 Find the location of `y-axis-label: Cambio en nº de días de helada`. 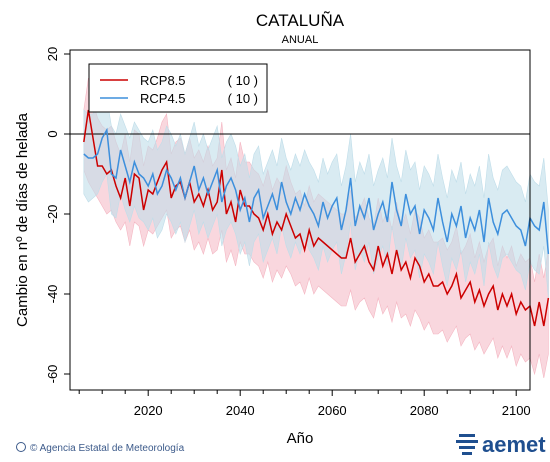

y-axis-label: Cambio en nº de días de helada is located at coordinates (22, 219).